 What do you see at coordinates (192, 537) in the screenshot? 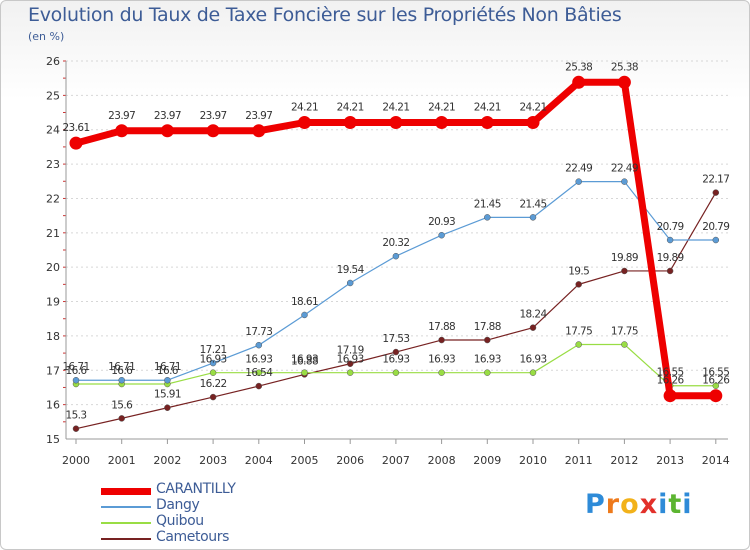
I see `legend-label: Cametours` at bounding box center [192, 537].